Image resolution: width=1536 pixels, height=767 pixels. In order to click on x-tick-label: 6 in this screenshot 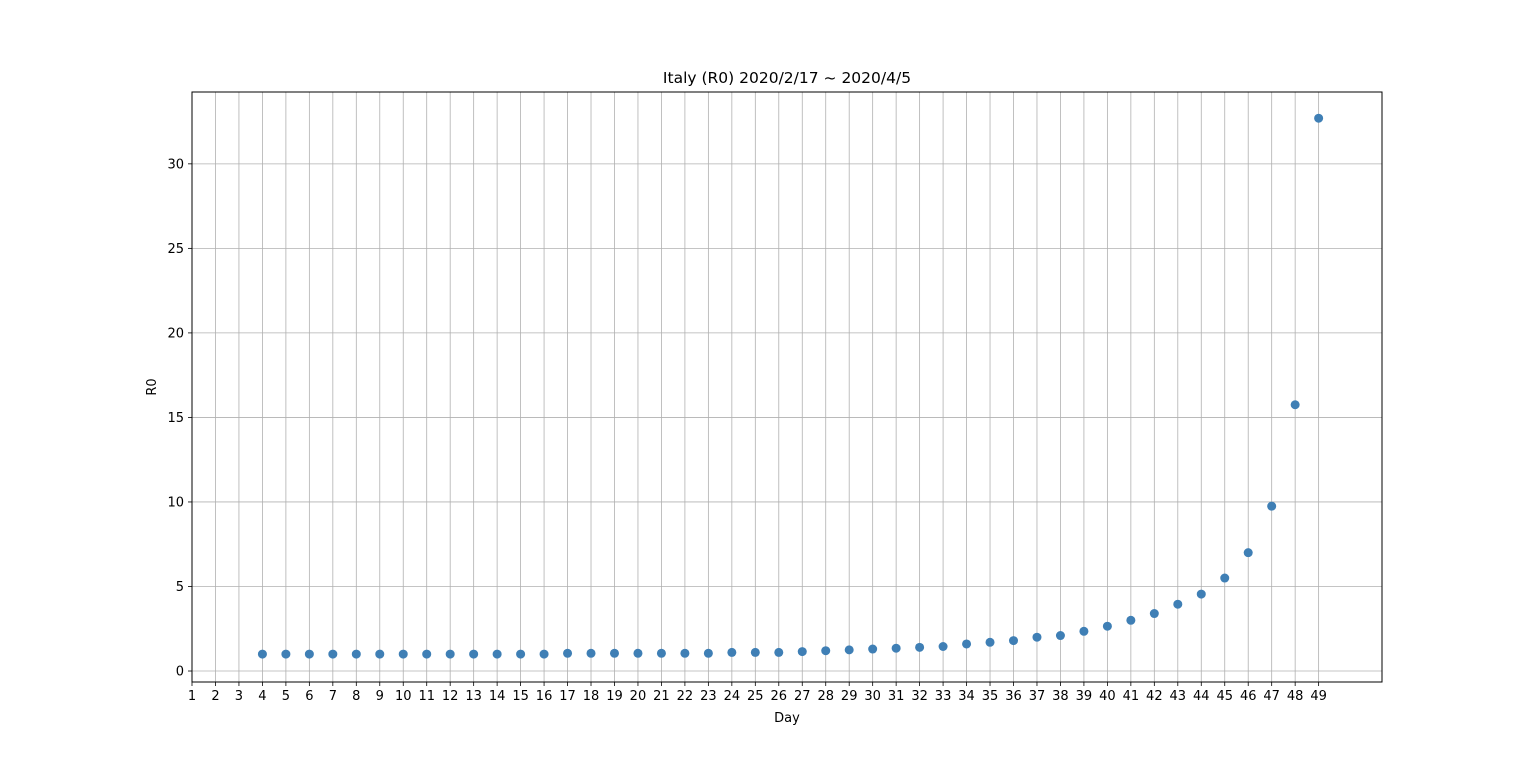, I will do `click(309, 696)`.